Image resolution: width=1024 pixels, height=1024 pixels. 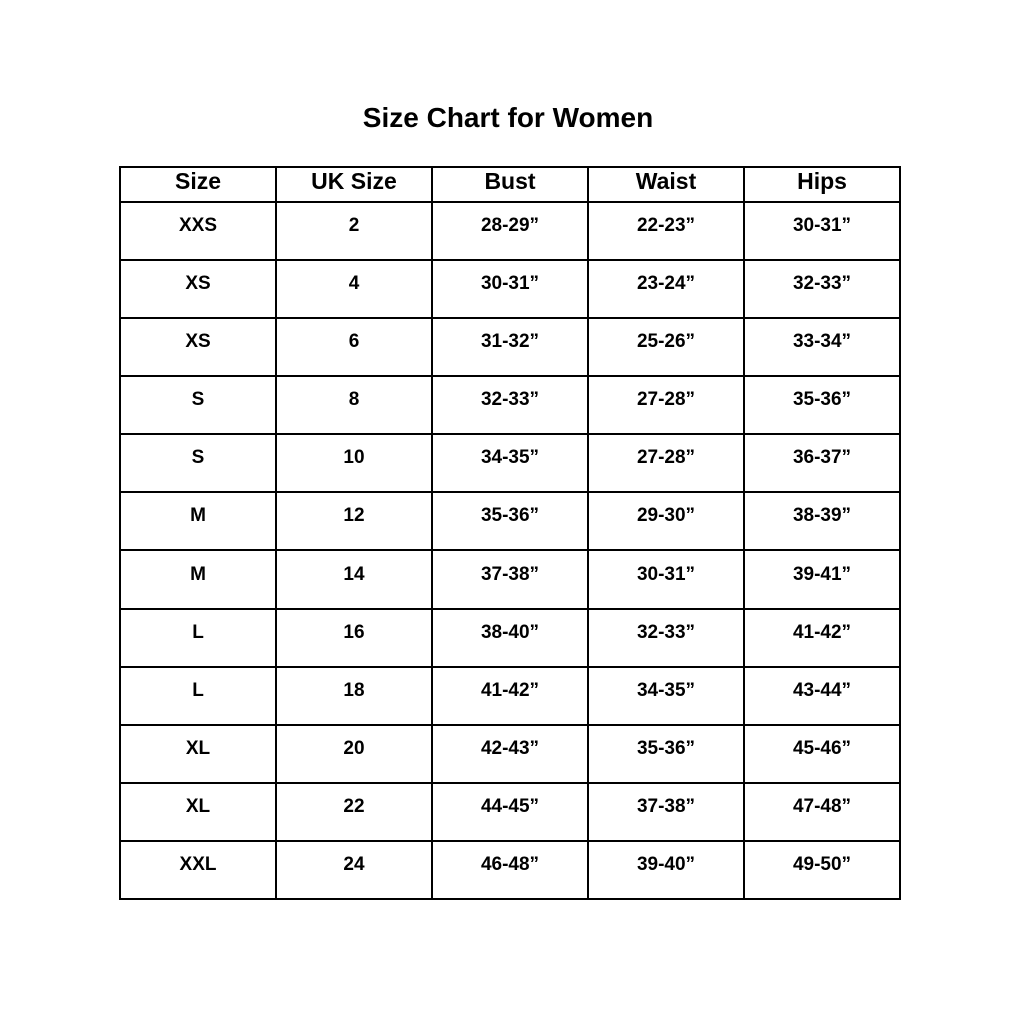 I want to click on table-cell: 49-50”, so click(x=822, y=870).